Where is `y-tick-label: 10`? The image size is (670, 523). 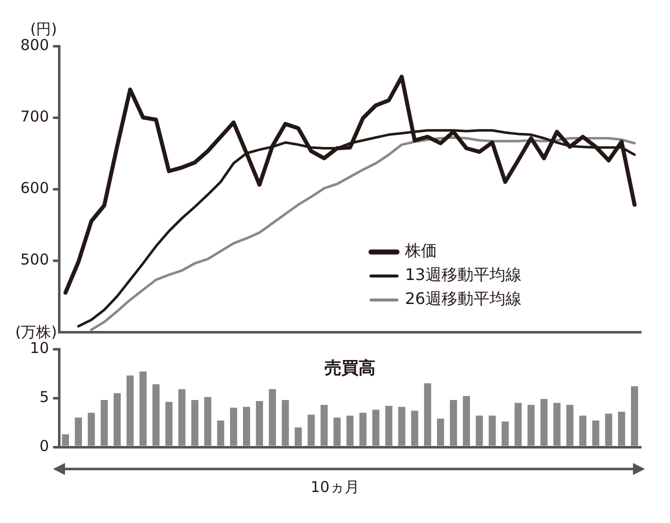
y-tick-label: 10 is located at coordinates (39, 347).